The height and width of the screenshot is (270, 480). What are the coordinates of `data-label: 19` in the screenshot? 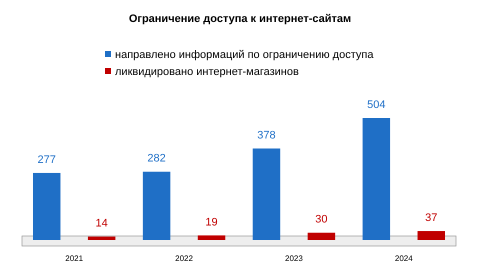 It's located at (211, 222).